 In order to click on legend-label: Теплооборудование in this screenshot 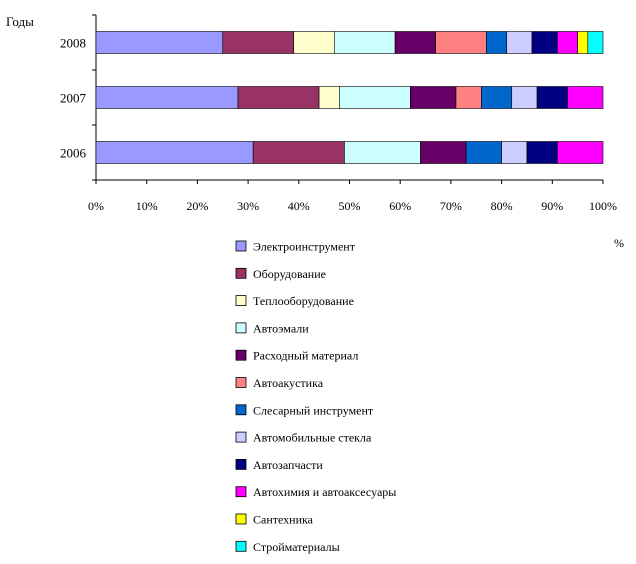, I will do `click(303, 301)`.